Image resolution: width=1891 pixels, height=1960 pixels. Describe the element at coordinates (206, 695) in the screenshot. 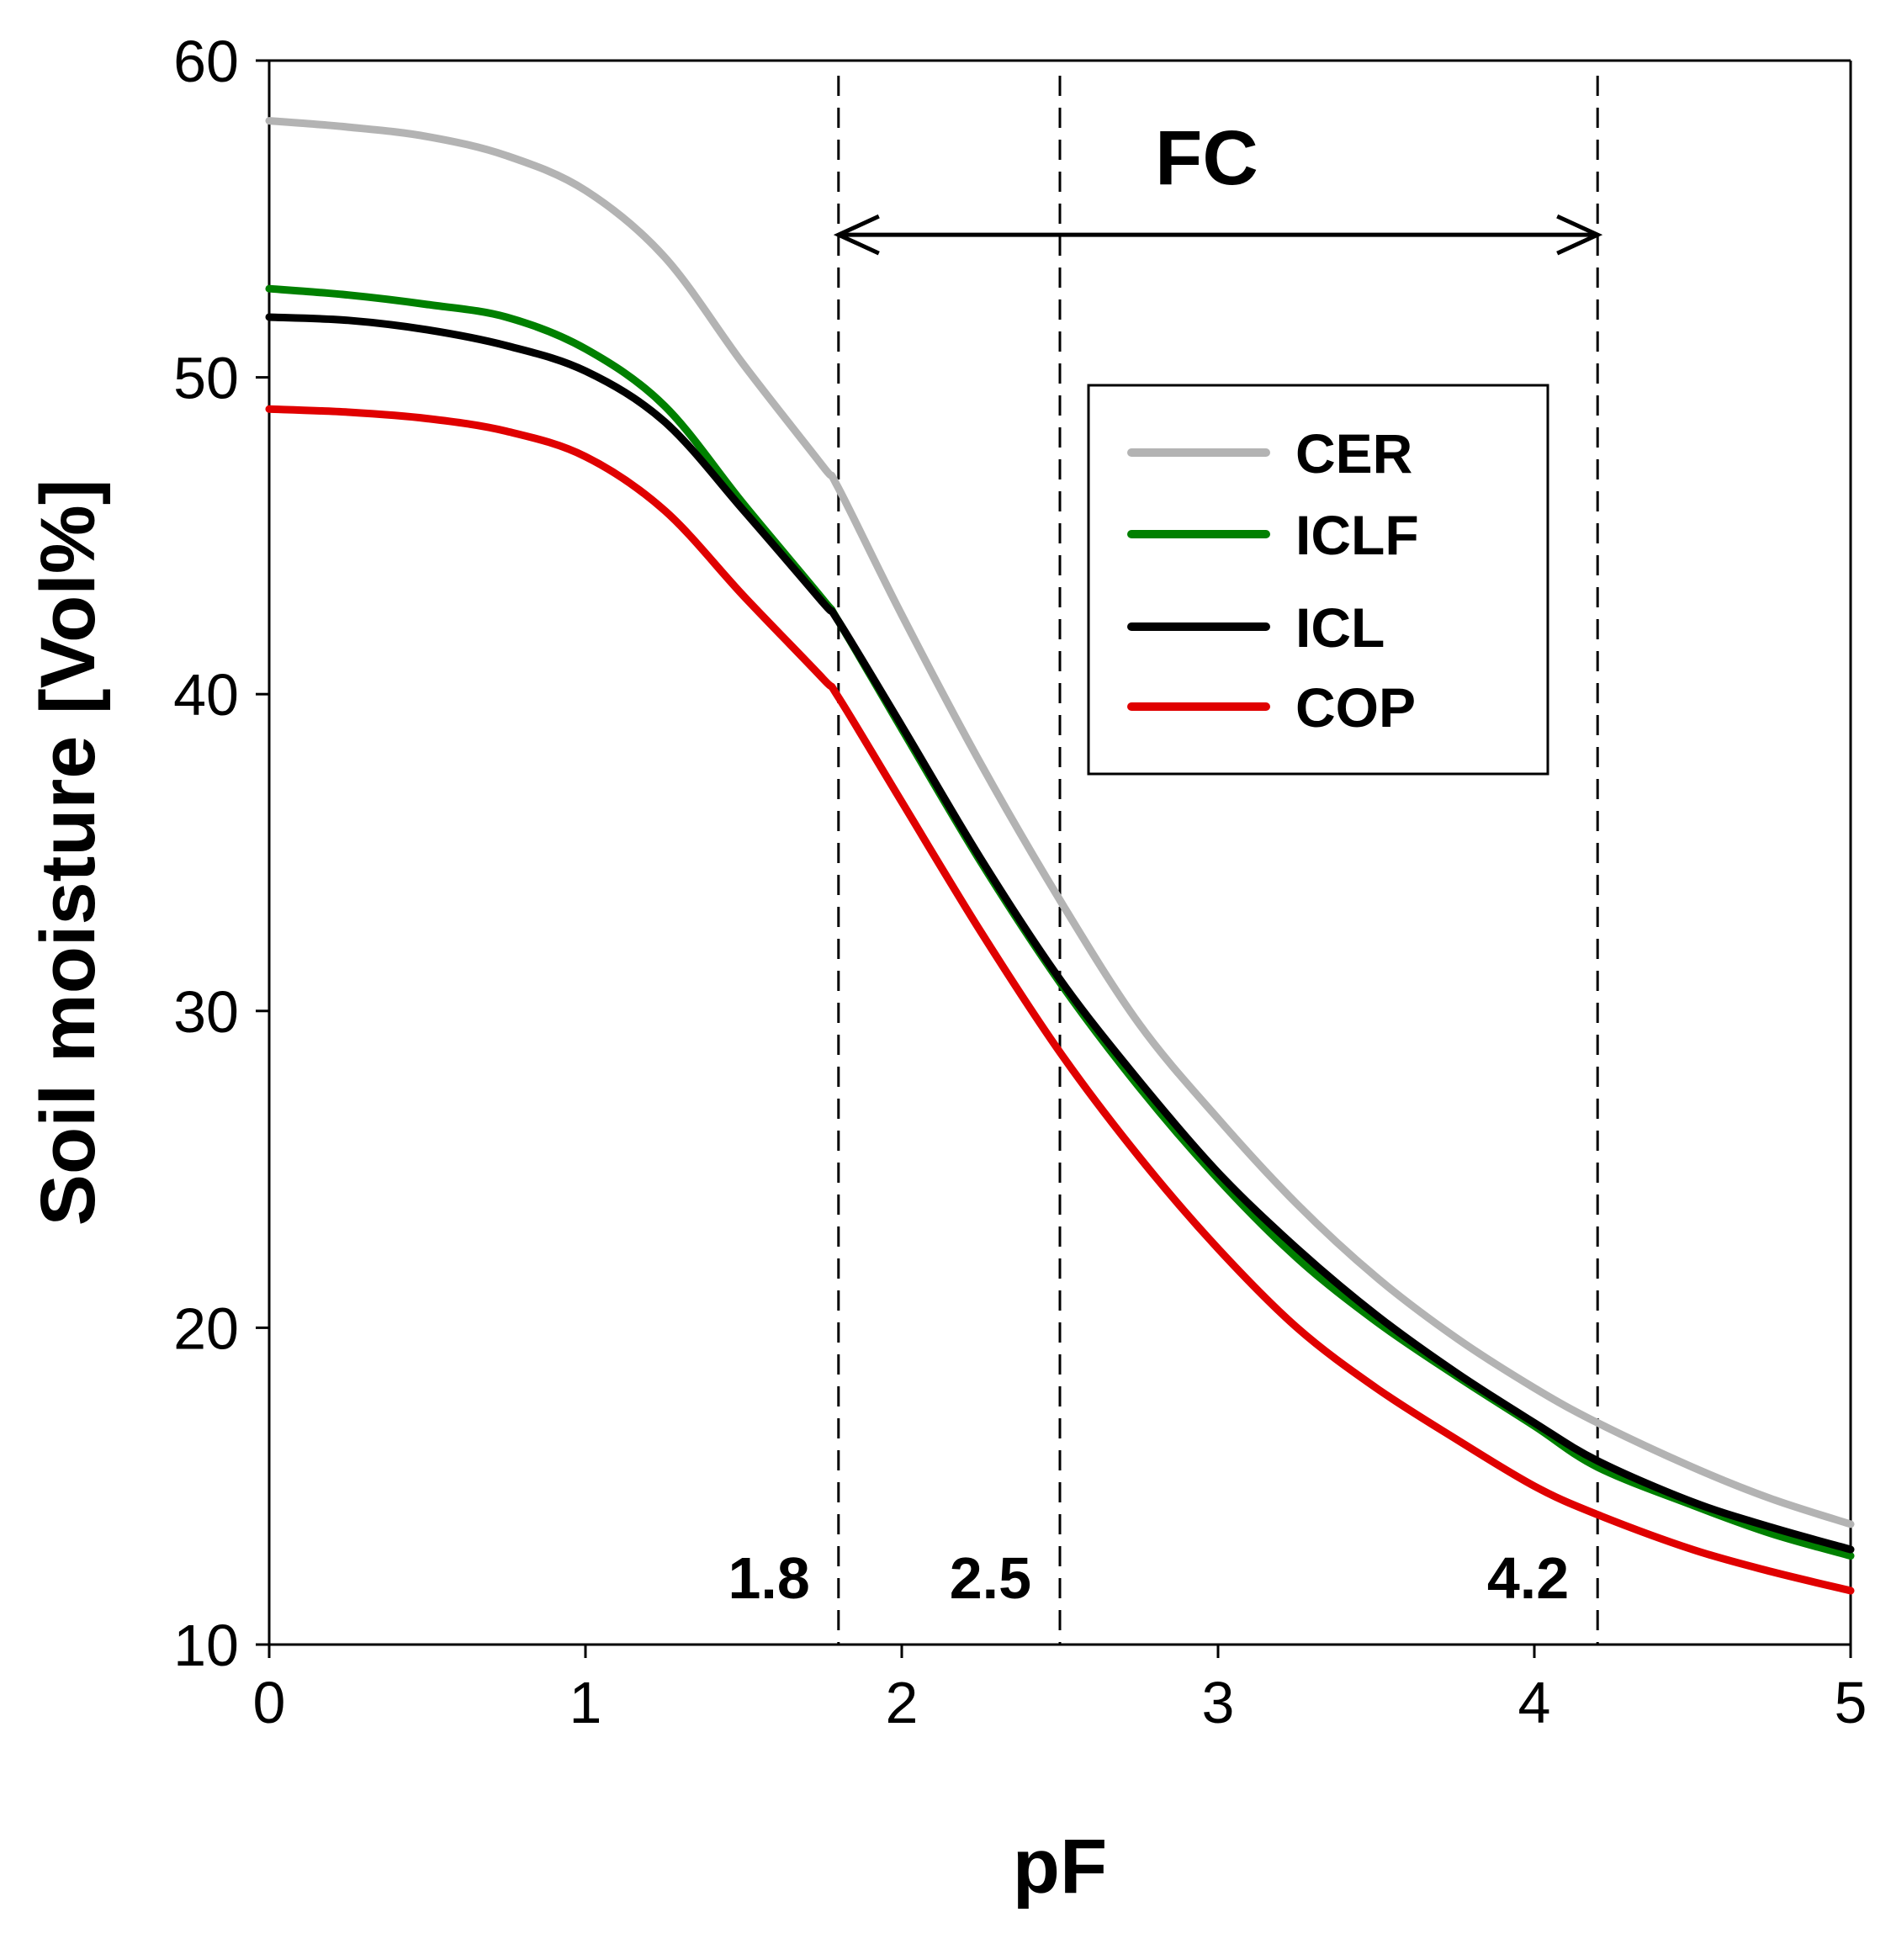

I see `y-tick-label: 40` at that location.